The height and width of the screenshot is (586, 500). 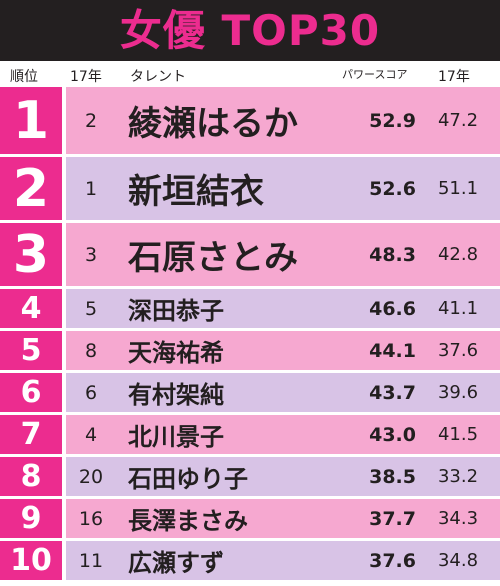 What do you see at coordinates (176, 395) in the screenshot?
I see `talent-name: 有村架純` at bounding box center [176, 395].